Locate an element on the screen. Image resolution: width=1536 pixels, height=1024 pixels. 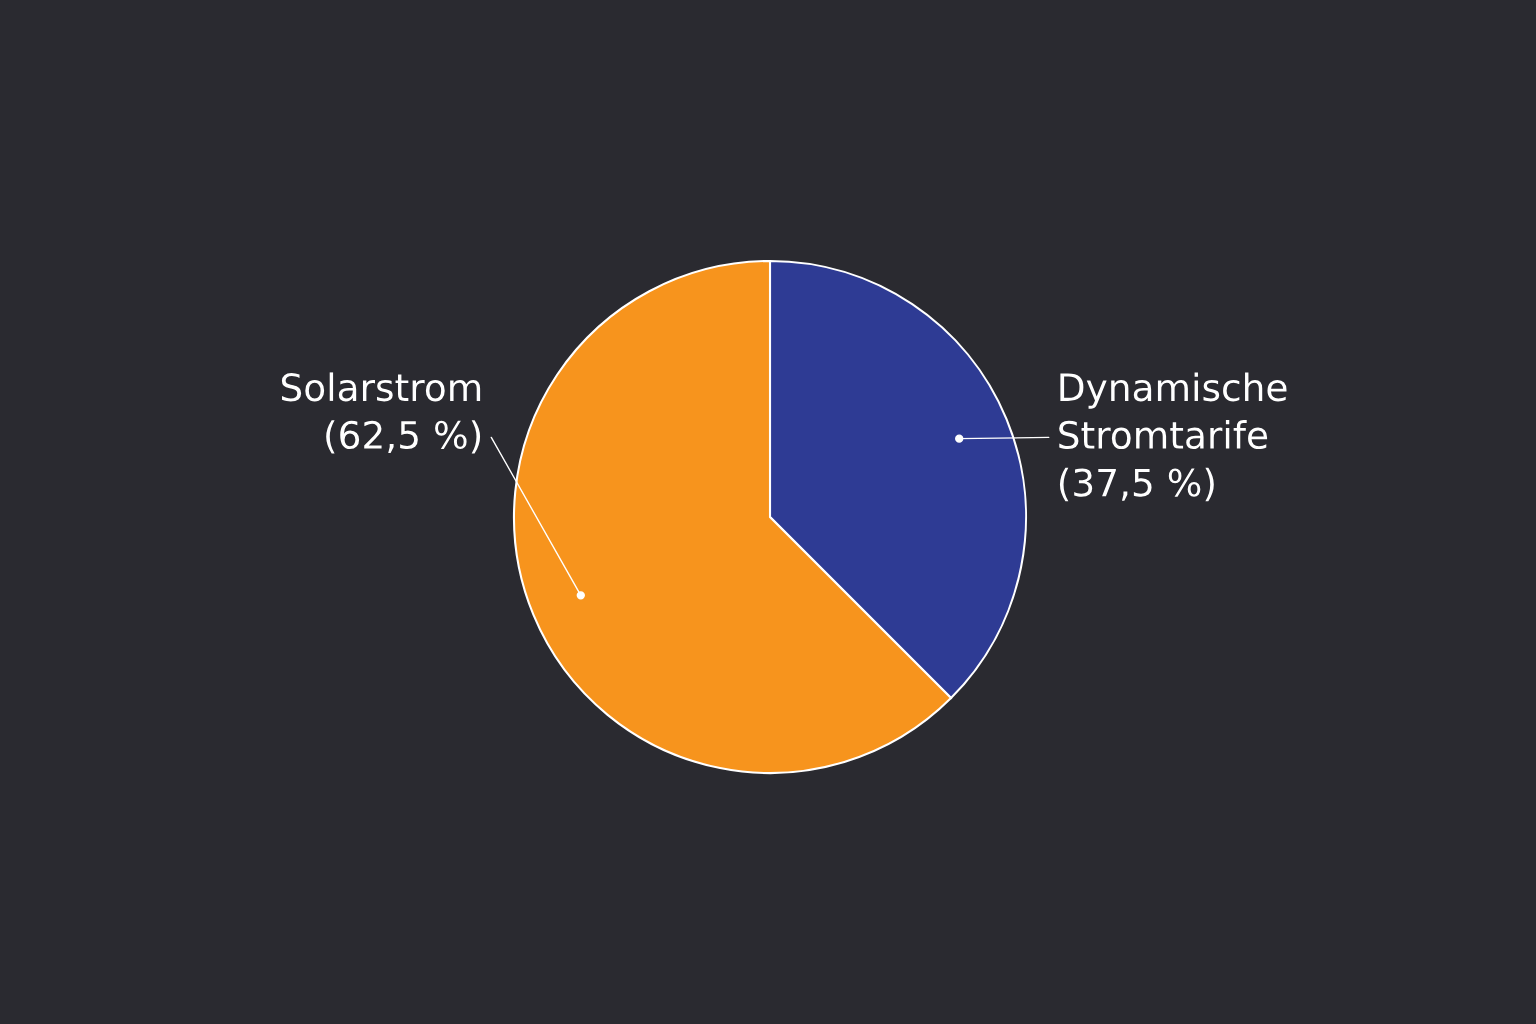
data-label: (37,5 %) is located at coordinates (1136, 484).